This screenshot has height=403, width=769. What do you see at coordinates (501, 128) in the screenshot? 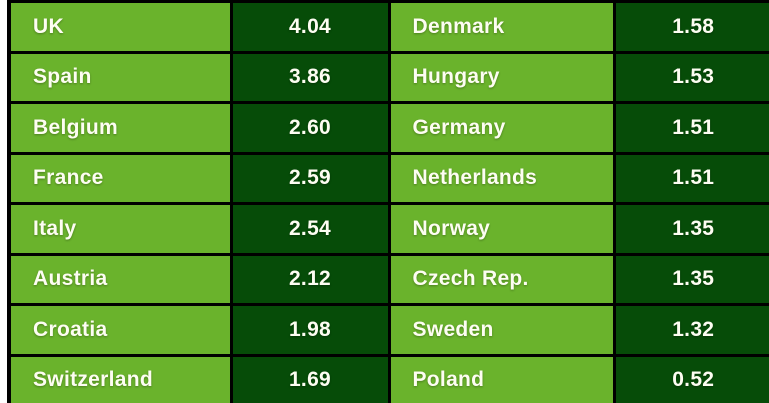
I see `country-cell: Germany` at bounding box center [501, 128].